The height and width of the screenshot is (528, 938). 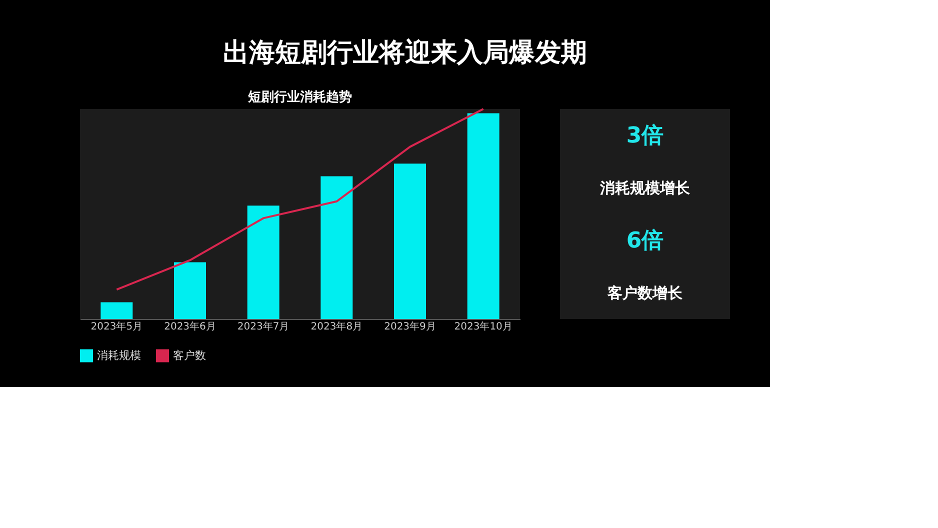 I want to click on chart-title: 出海短剧行业将迎来入局爆发期, so click(x=405, y=53).